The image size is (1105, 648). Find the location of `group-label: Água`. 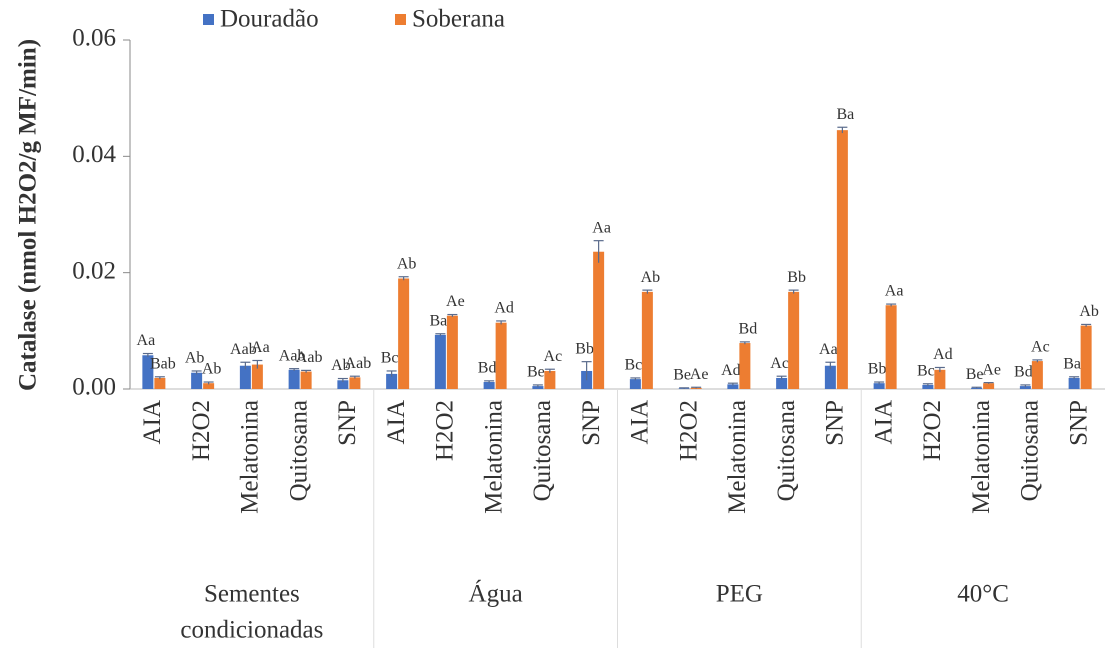

group-label: Água is located at coordinates (496, 594).